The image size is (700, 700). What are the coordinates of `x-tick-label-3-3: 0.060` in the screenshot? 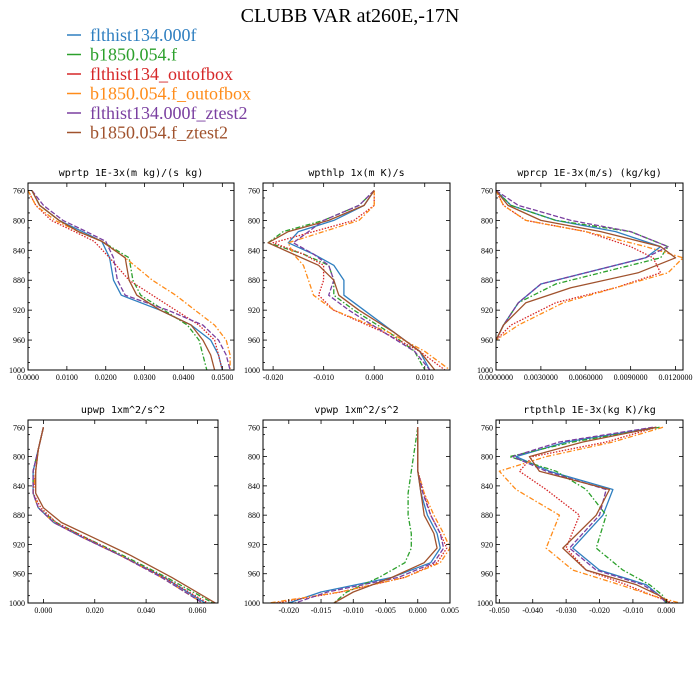 It's located at (197, 610).